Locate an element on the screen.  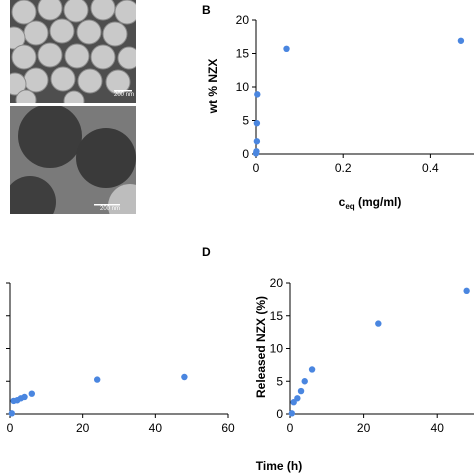
chart-d-ytick-label: 15 is located at coordinates (277, 316).